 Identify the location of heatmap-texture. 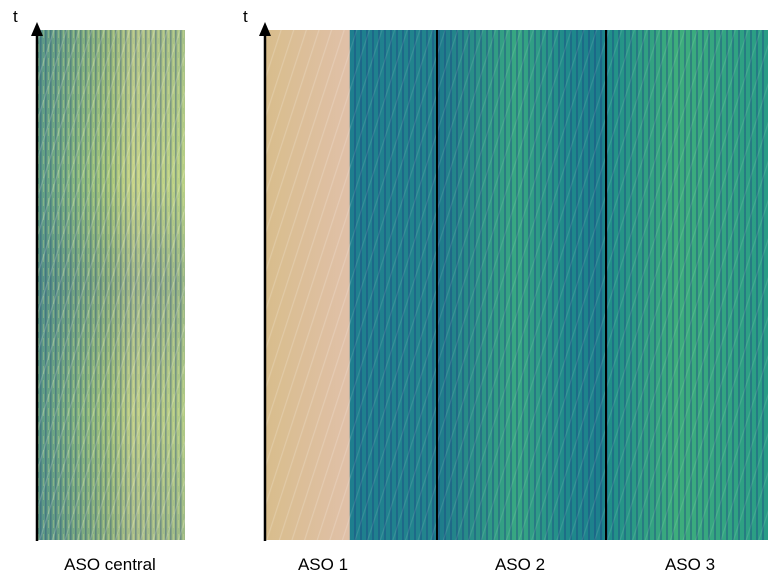
(308, 285).